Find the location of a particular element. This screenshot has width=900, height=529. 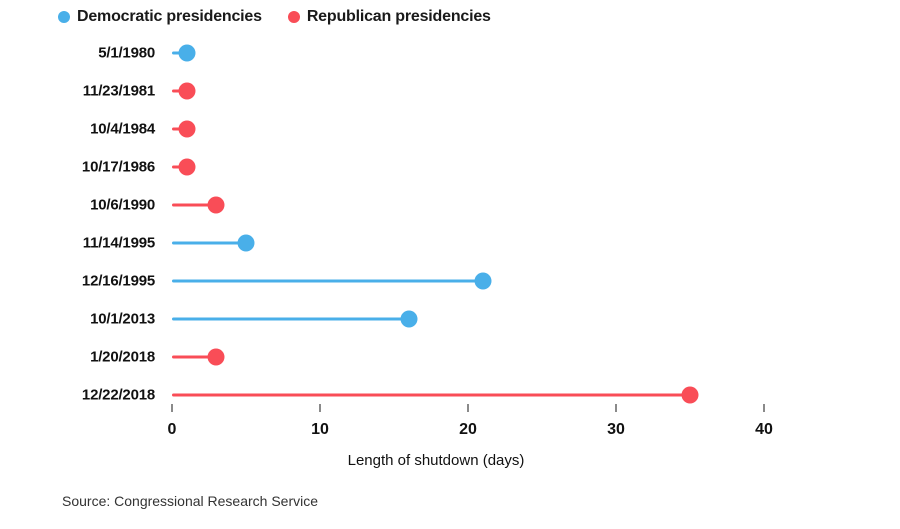

chart-row: 11/23/1981 is located at coordinates (450, 91).